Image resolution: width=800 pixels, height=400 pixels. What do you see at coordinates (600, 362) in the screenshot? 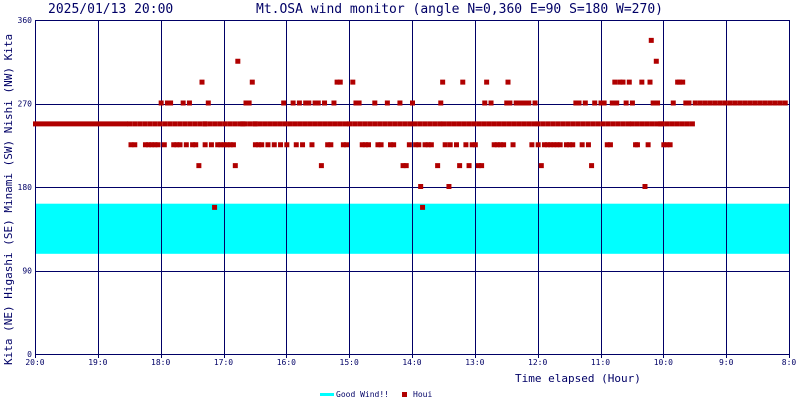
I see `x-tick-label: 11:0` at bounding box center [600, 362].